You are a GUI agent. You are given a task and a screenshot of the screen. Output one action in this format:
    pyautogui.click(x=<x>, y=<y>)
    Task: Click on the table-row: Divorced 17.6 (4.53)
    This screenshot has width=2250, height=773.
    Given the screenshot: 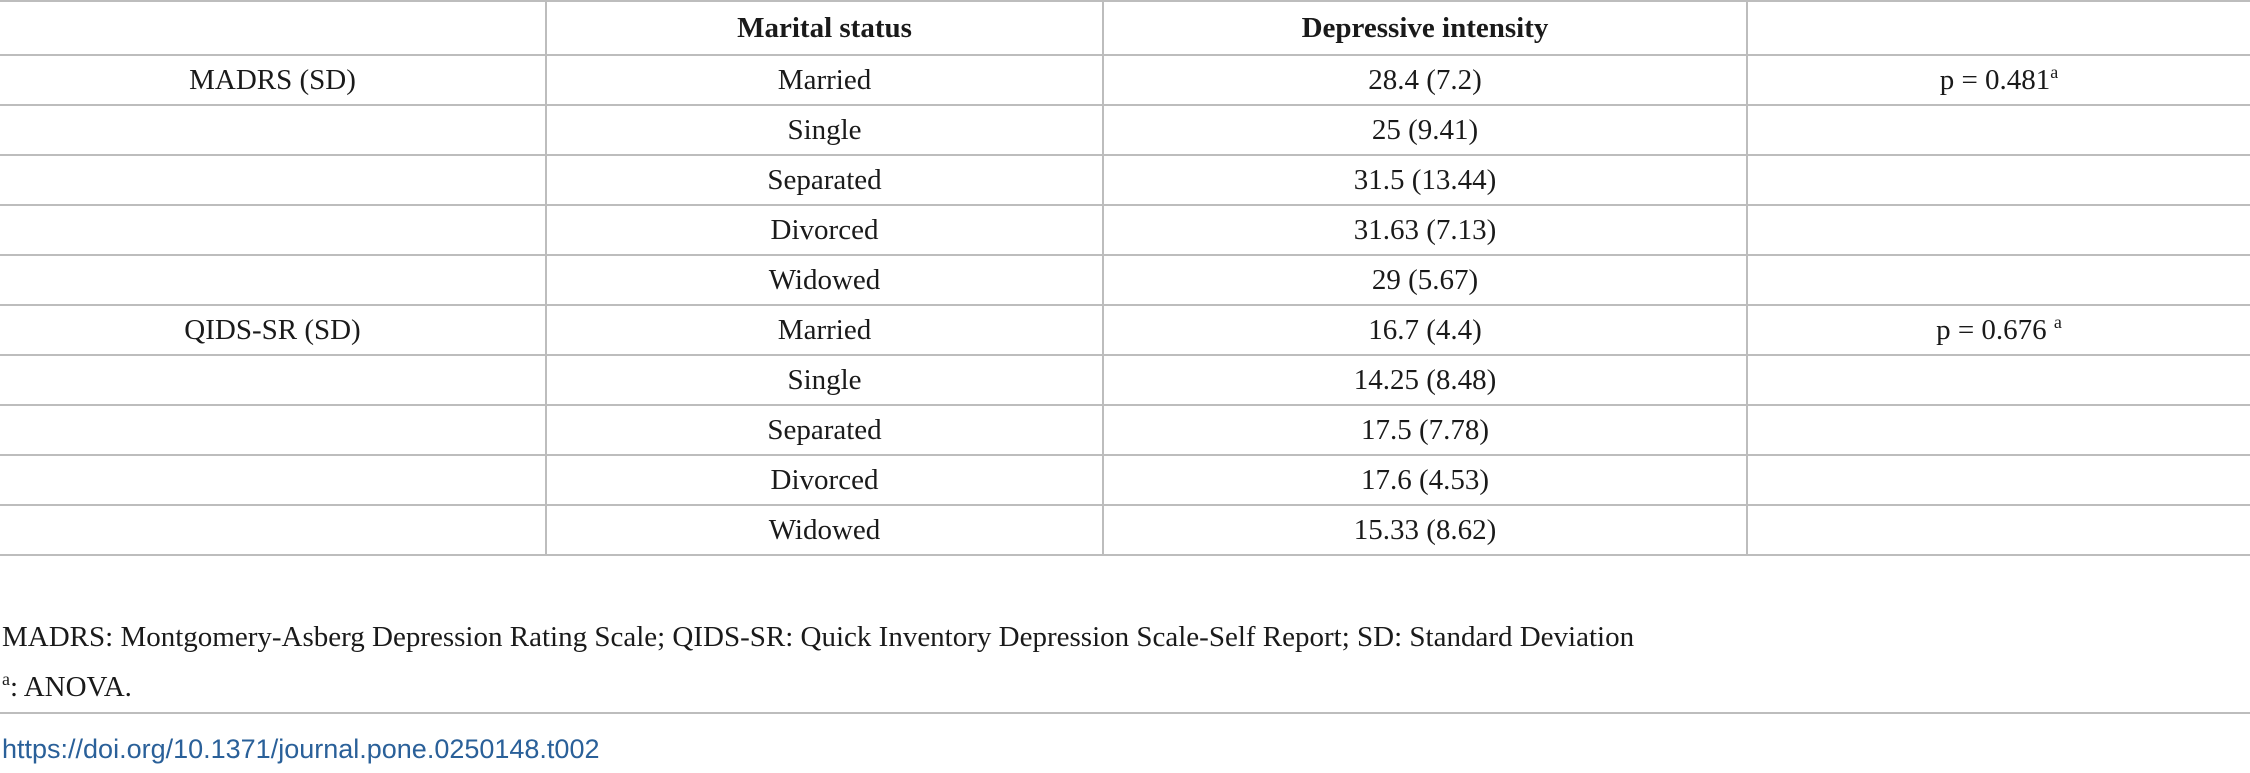 What is the action you would take?
    pyautogui.click(x=1125, y=480)
    